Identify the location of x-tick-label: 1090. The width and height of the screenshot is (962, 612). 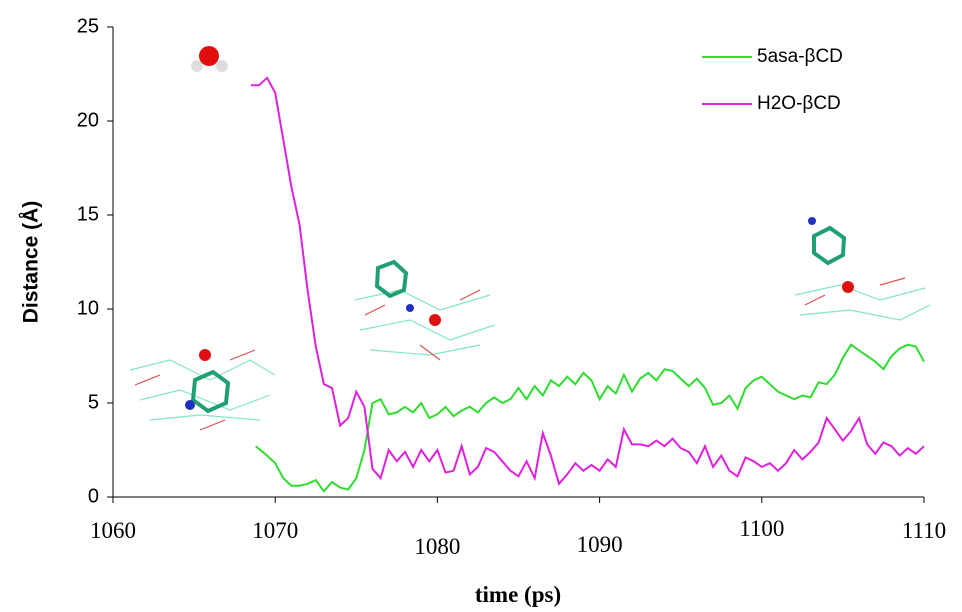
(600, 544).